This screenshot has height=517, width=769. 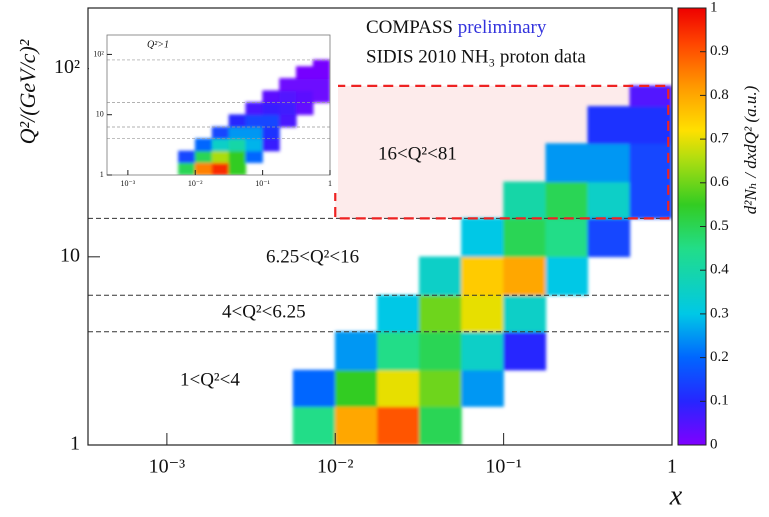 I want to click on colorbar-tick-label: 0.2, so click(x=719, y=357).